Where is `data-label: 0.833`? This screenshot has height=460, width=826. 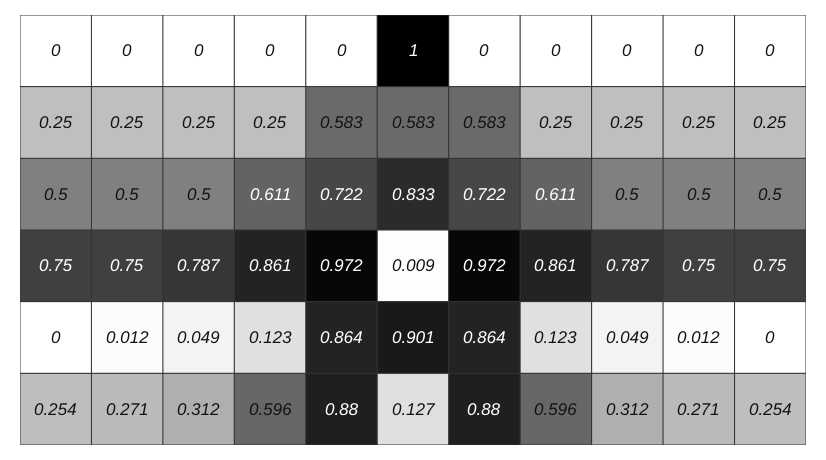
data-label: 0.833 is located at coordinates (414, 194).